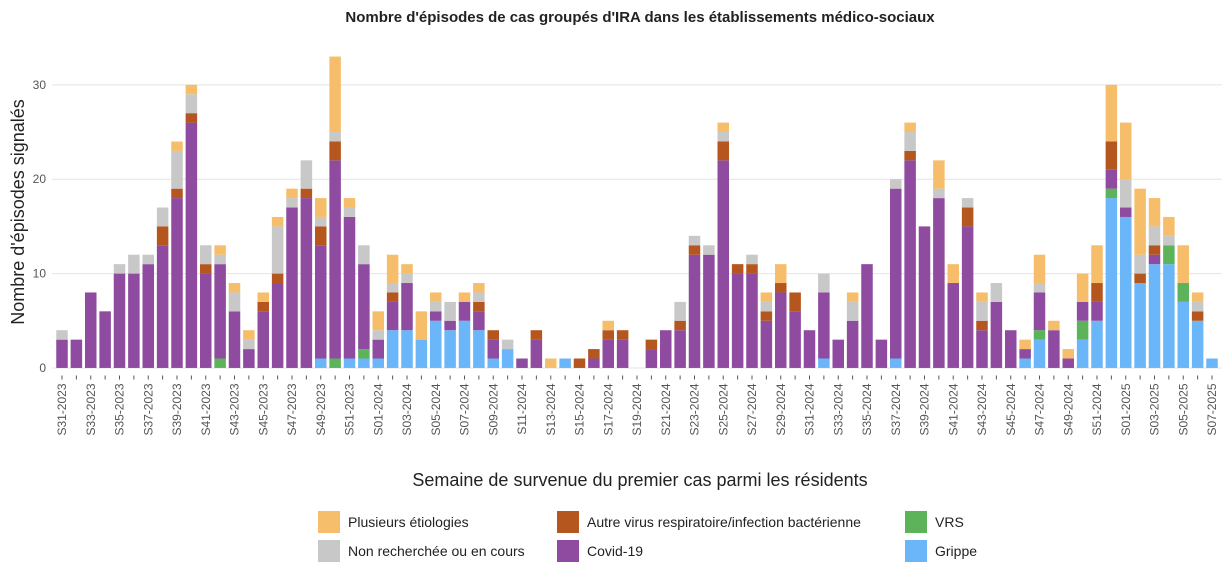  Describe the element at coordinates (580, 409) in the screenshot. I see `x-tick-label: S15-2024` at that location.